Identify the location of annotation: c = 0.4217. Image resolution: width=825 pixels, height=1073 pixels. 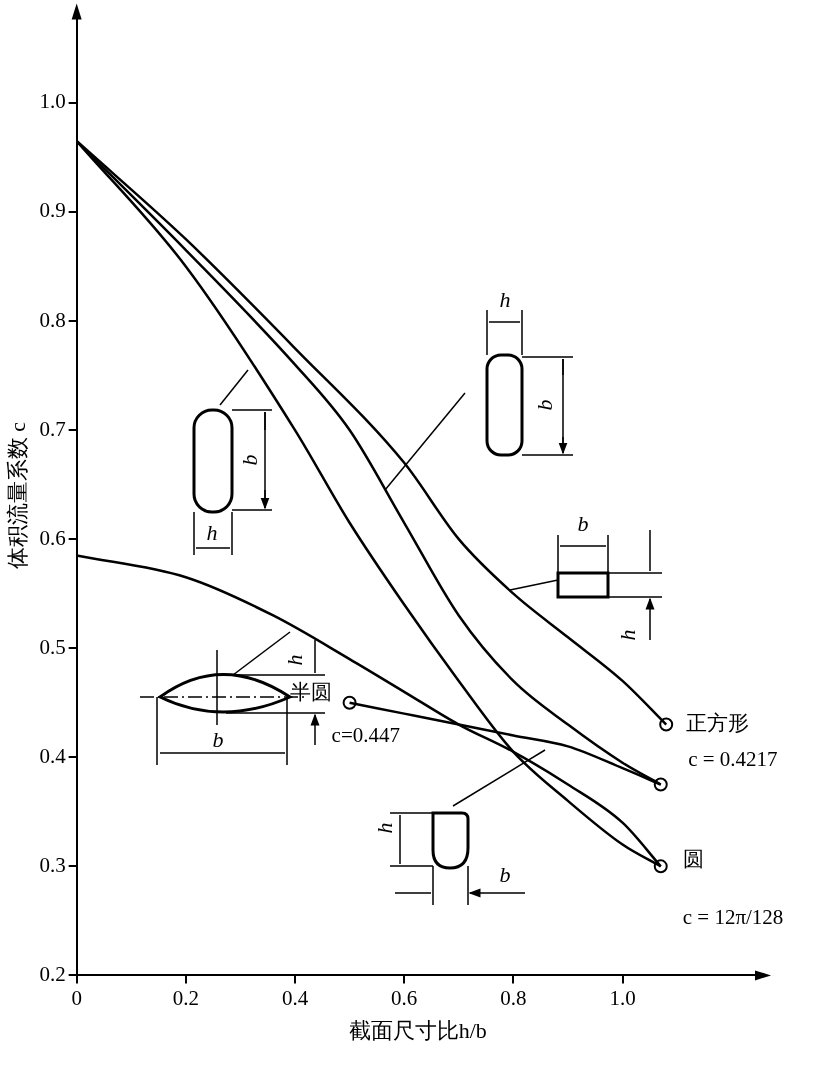
(733, 759).